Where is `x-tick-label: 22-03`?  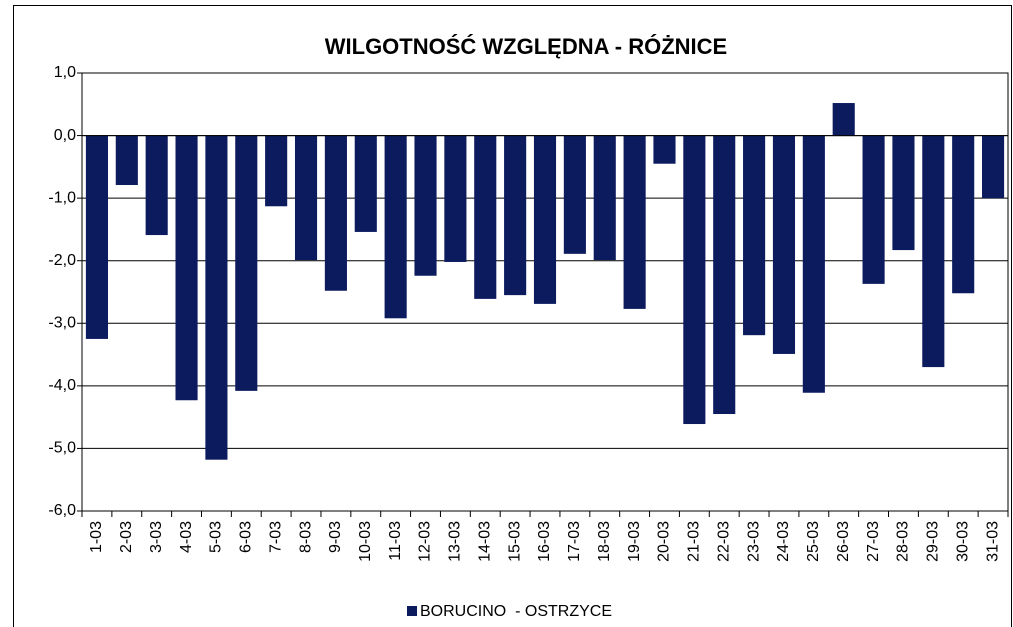
x-tick-label: 22-03 is located at coordinates (723, 541).